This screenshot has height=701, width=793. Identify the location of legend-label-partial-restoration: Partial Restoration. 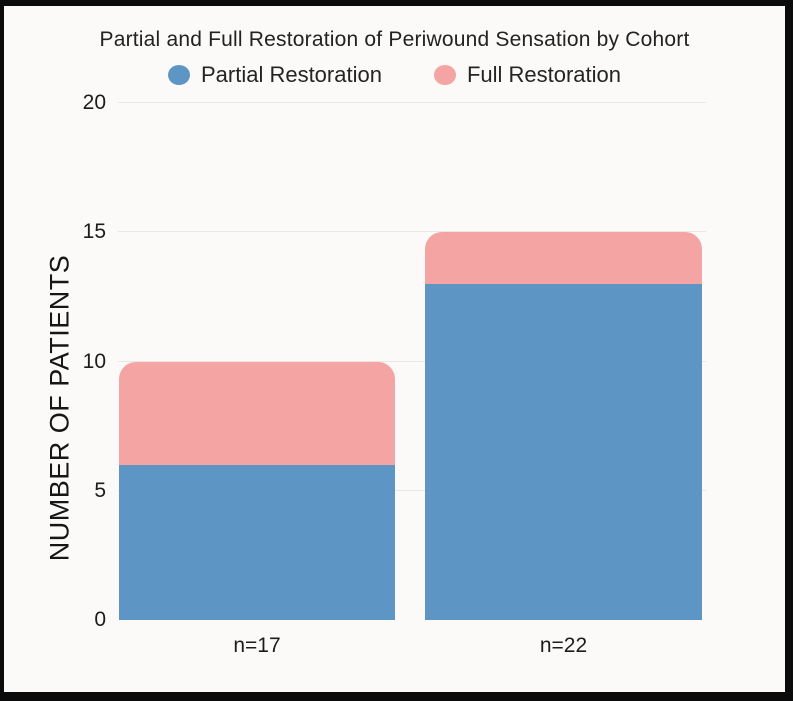
(291, 74).